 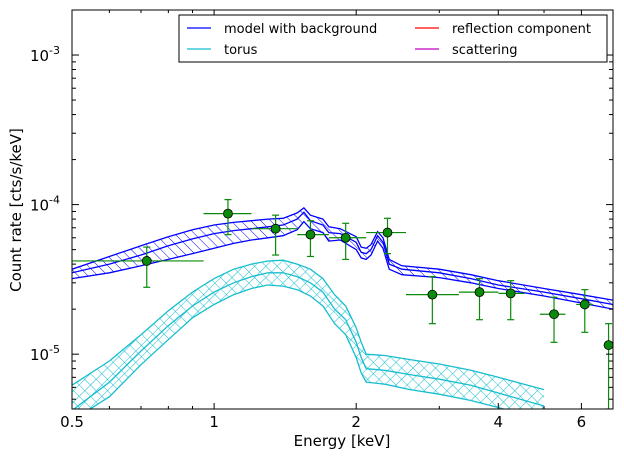 What do you see at coordinates (241, 50) in the screenshot?
I see `legend-label: torus` at bounding box center [241, 50].